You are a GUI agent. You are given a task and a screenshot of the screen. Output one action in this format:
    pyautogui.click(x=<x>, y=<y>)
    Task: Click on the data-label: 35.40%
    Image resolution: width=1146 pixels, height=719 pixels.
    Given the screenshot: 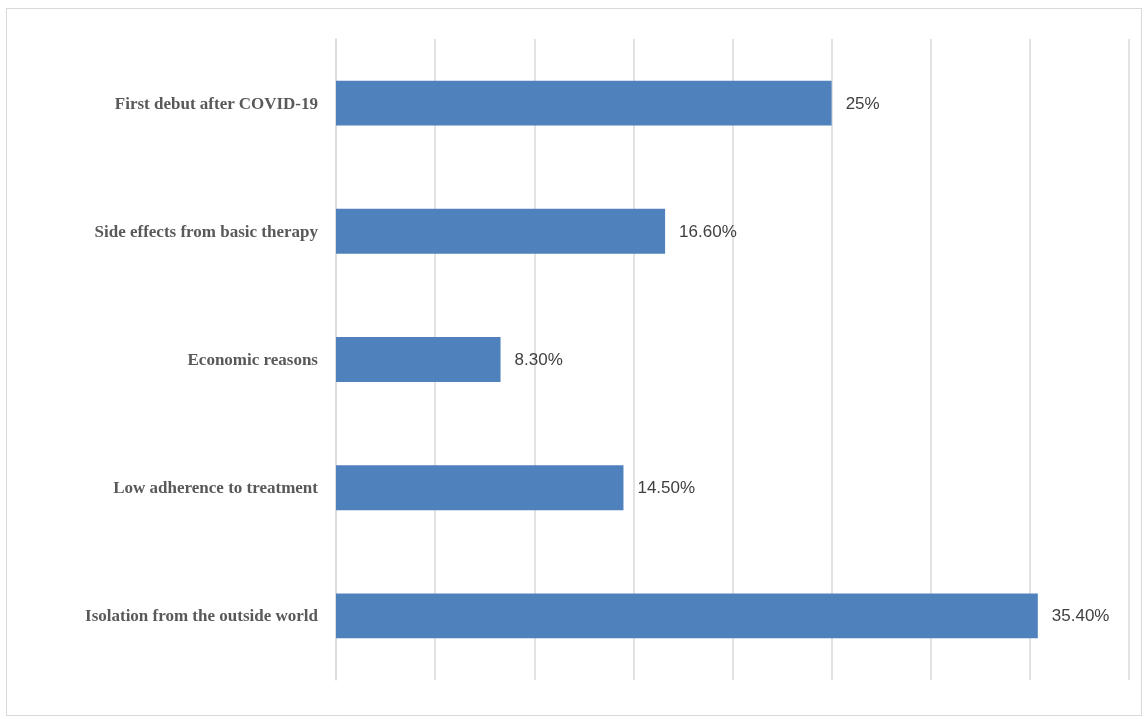 What is the action you would take?
    pyautogui.click(x=1080, y=616)
    